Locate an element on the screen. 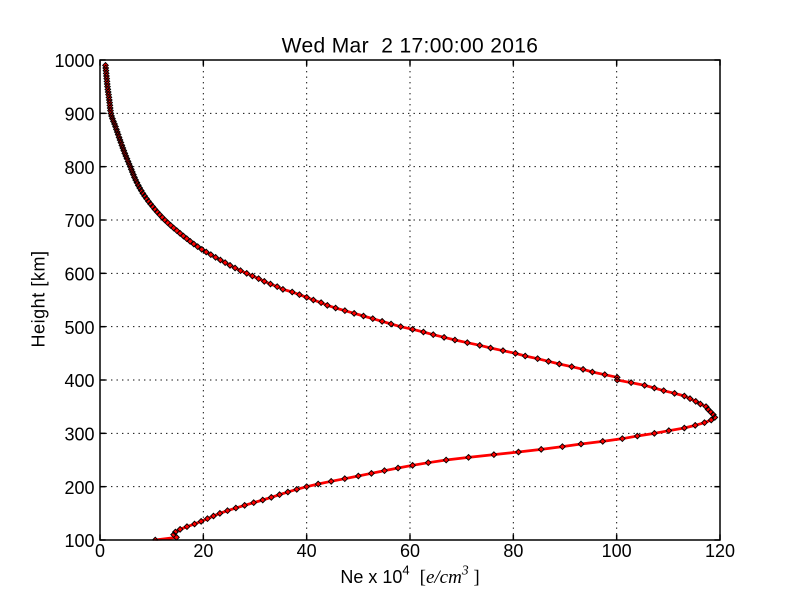  svg-text: 500 is located at coordinates (79, 328).